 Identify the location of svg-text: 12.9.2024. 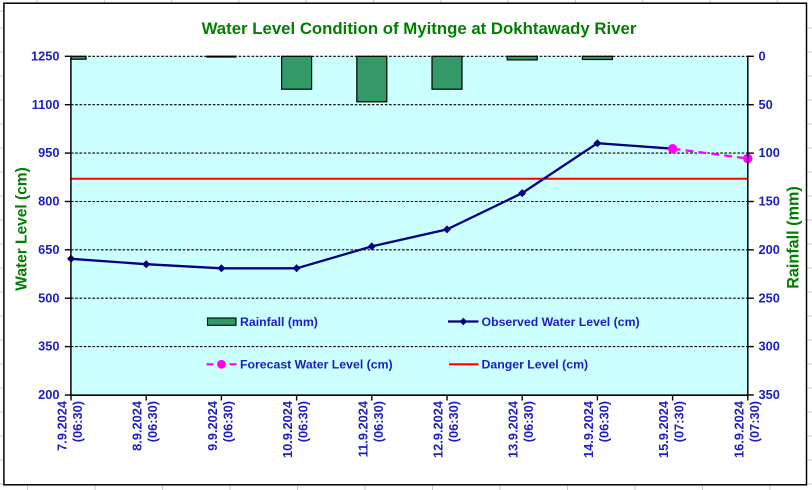
(438, 429).